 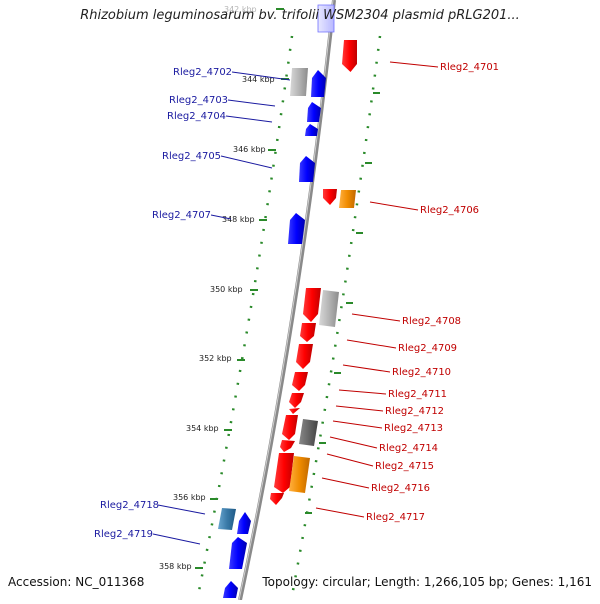 I want to click on accession-label: Accession: NC_011368, so click(x=76, y=582).